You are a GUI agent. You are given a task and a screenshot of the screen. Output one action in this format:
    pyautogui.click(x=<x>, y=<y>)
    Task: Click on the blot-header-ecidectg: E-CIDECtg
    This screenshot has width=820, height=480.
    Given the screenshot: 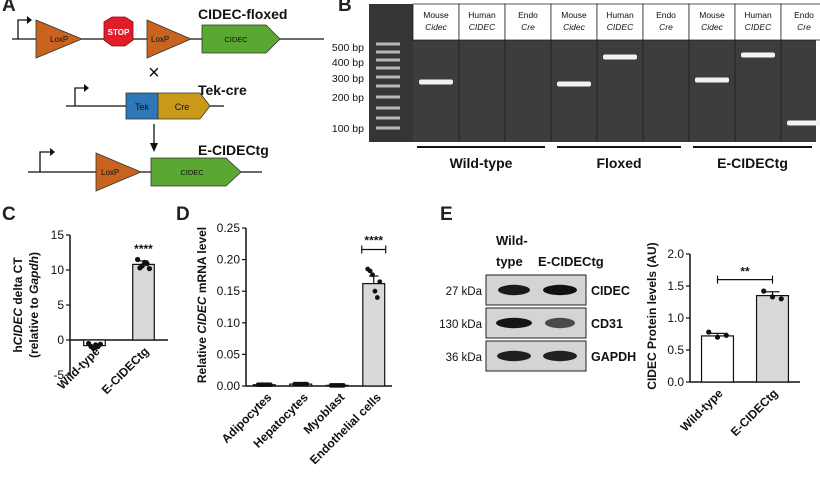 What is the action you would take?
    pyautogui.click(x=571, y=261)
    